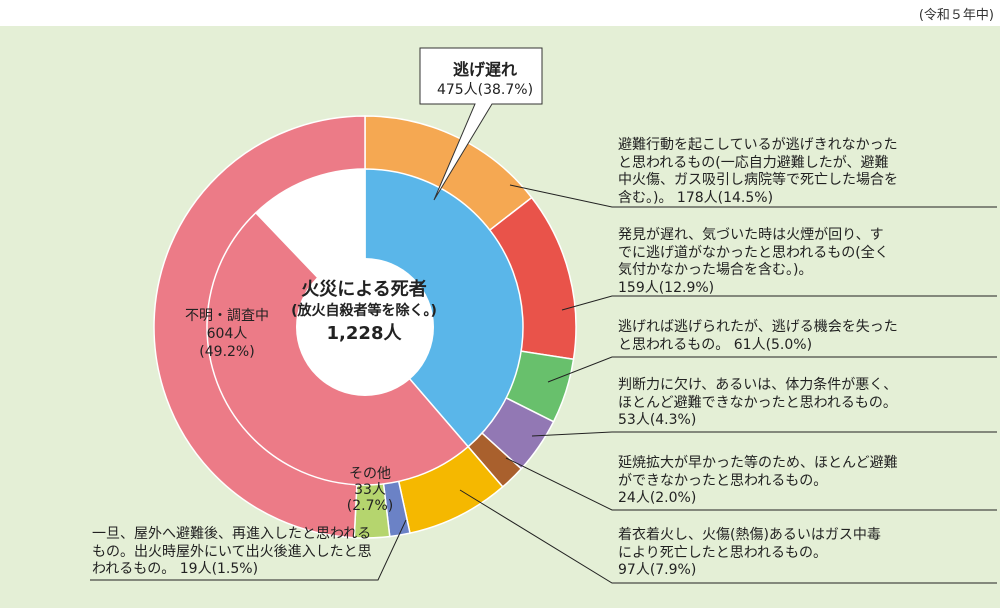 The height and width of the screenshot is (608, 1000). I want to click on leader-o2, so click(779, 303).